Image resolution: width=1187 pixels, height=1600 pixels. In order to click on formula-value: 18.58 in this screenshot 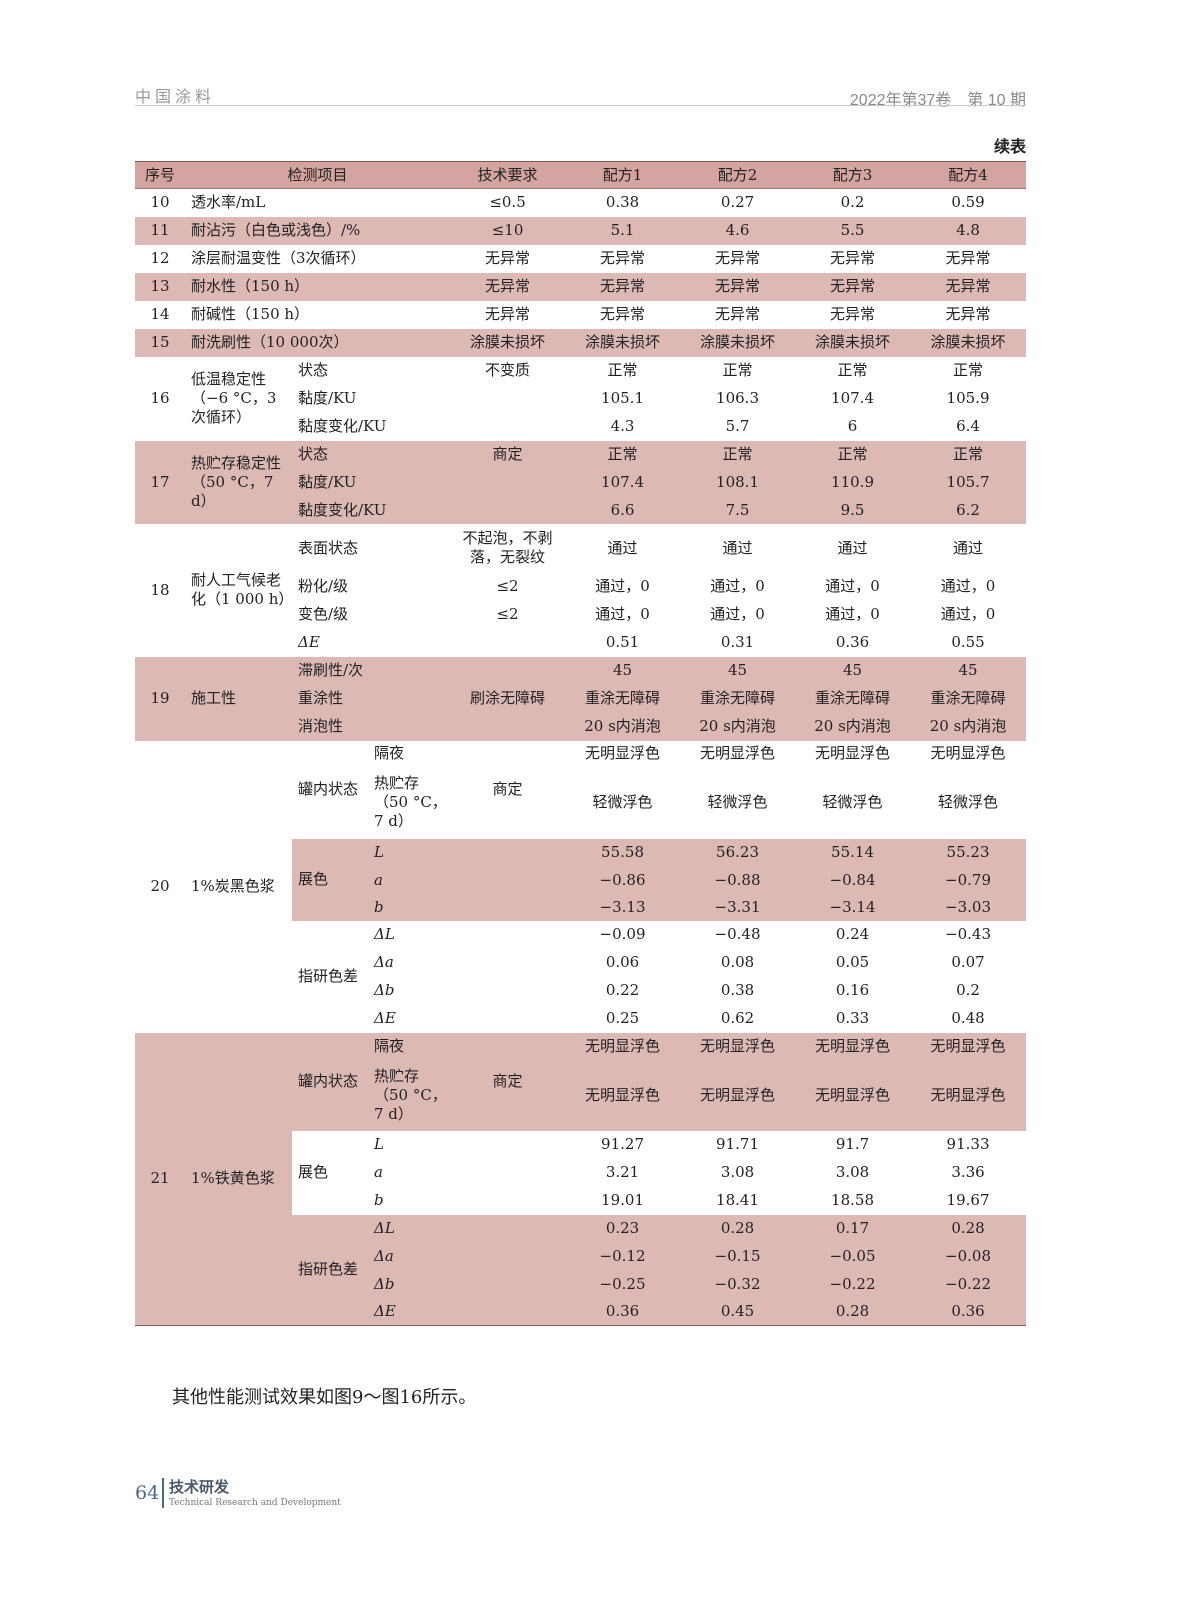, I will do `click(852, 1200)`.